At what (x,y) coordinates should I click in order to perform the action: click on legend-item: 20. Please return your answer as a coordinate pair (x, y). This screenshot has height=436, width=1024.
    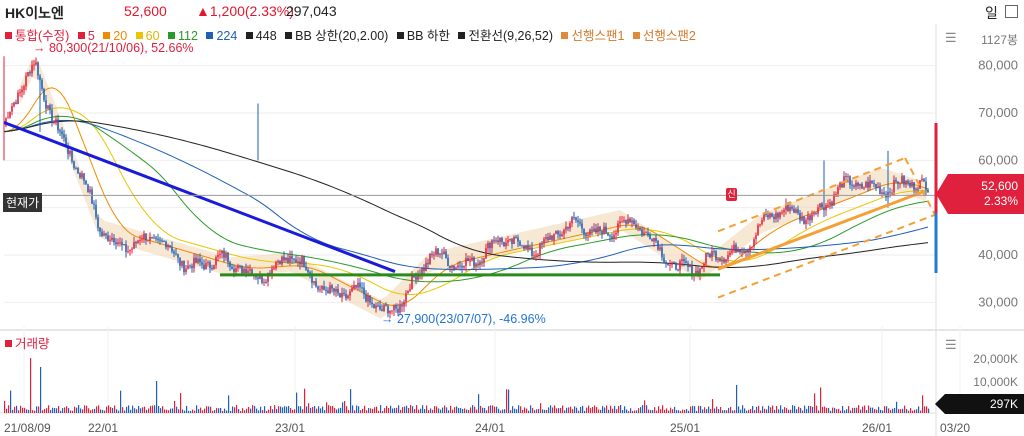
    Looking at the image, I should click on (115, 36).